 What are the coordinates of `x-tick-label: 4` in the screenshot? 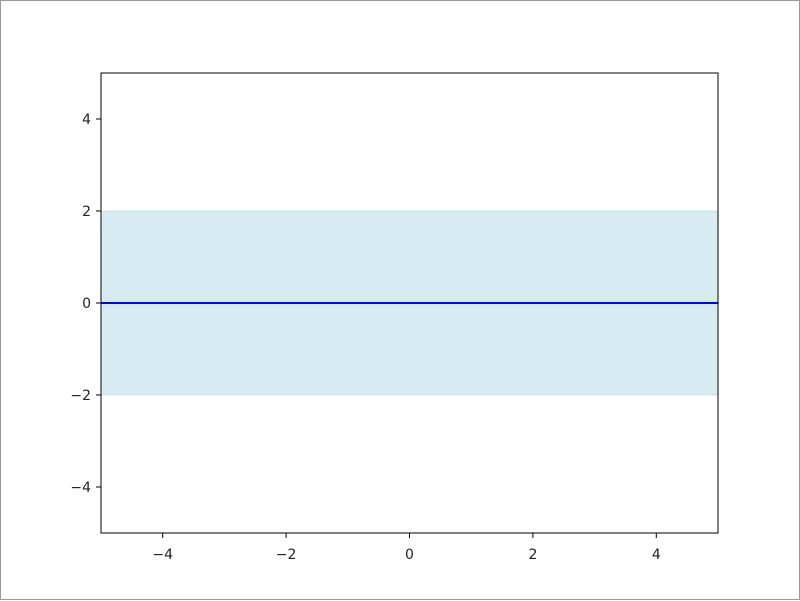 It's located at (656, 555).